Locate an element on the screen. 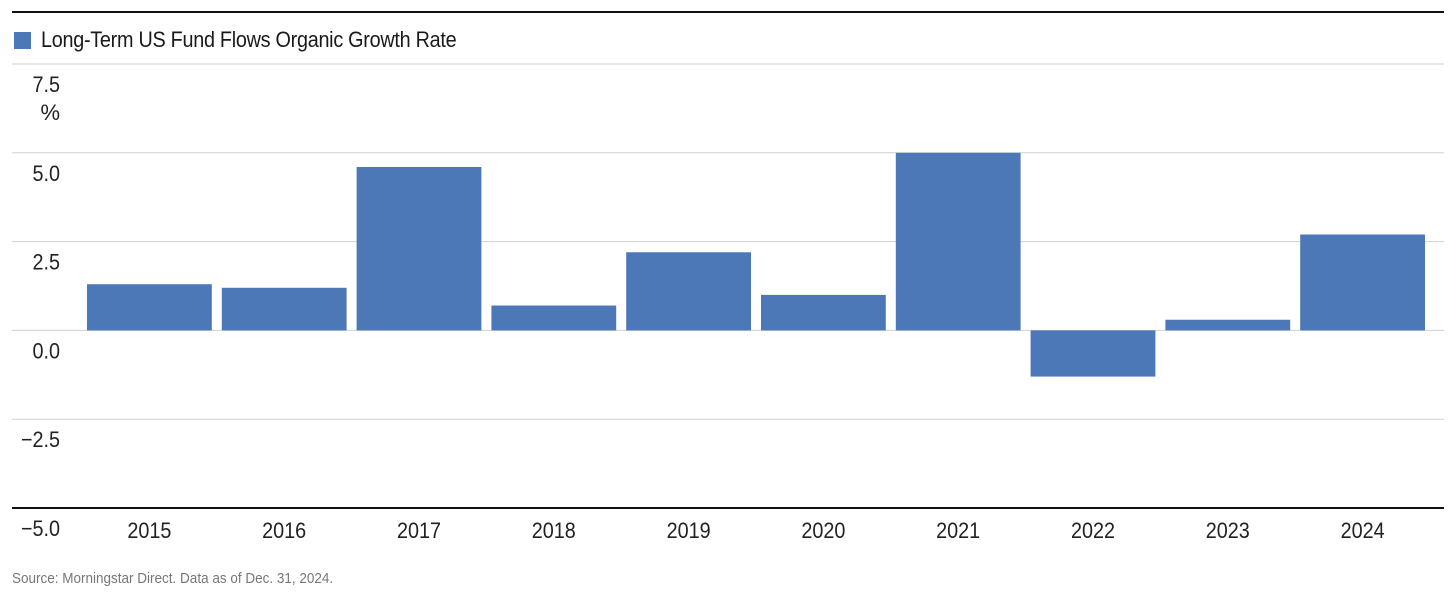 The height and width of the screenshot is (598, 1456). y-tick-label: 7.5 is located at coordinates (46, 85).